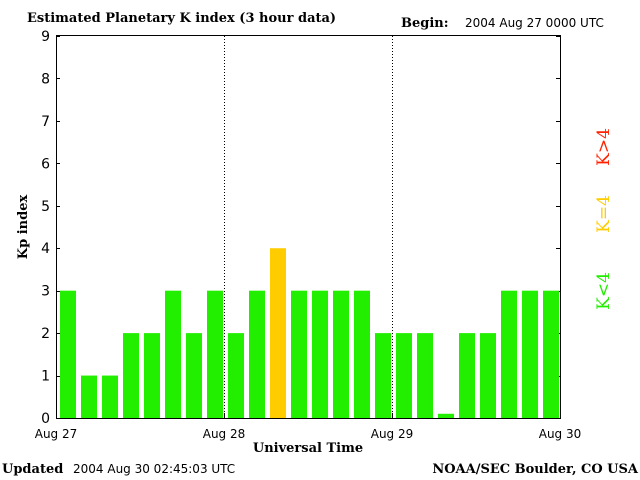 The image size is (640, 480). Describe the element at coordinates (425, 23) in the screenshot. I see `begin-label: Begin:` at that location.